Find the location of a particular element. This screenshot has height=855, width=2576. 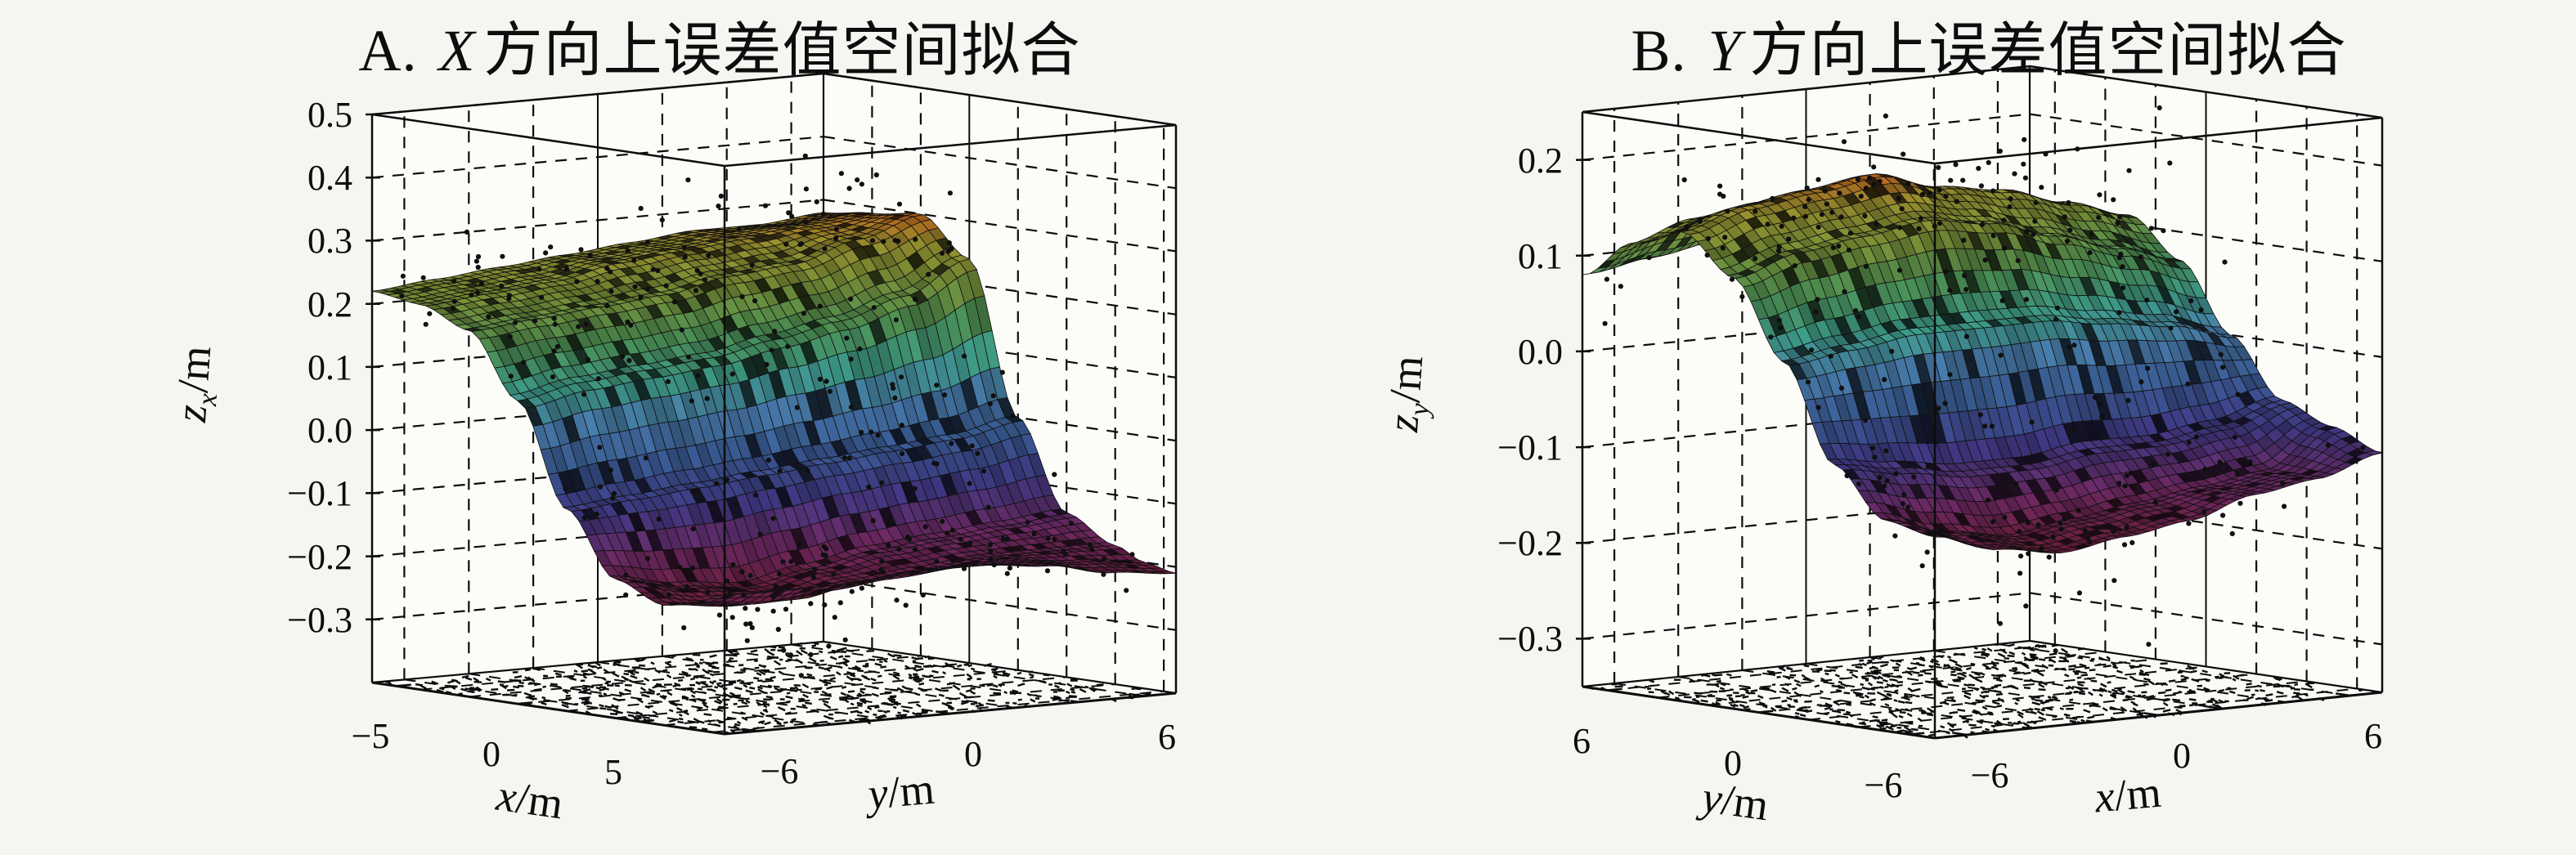

panel-a-title: A. X 方向上误差值空间拟合 is located at coordinates (720, 44).